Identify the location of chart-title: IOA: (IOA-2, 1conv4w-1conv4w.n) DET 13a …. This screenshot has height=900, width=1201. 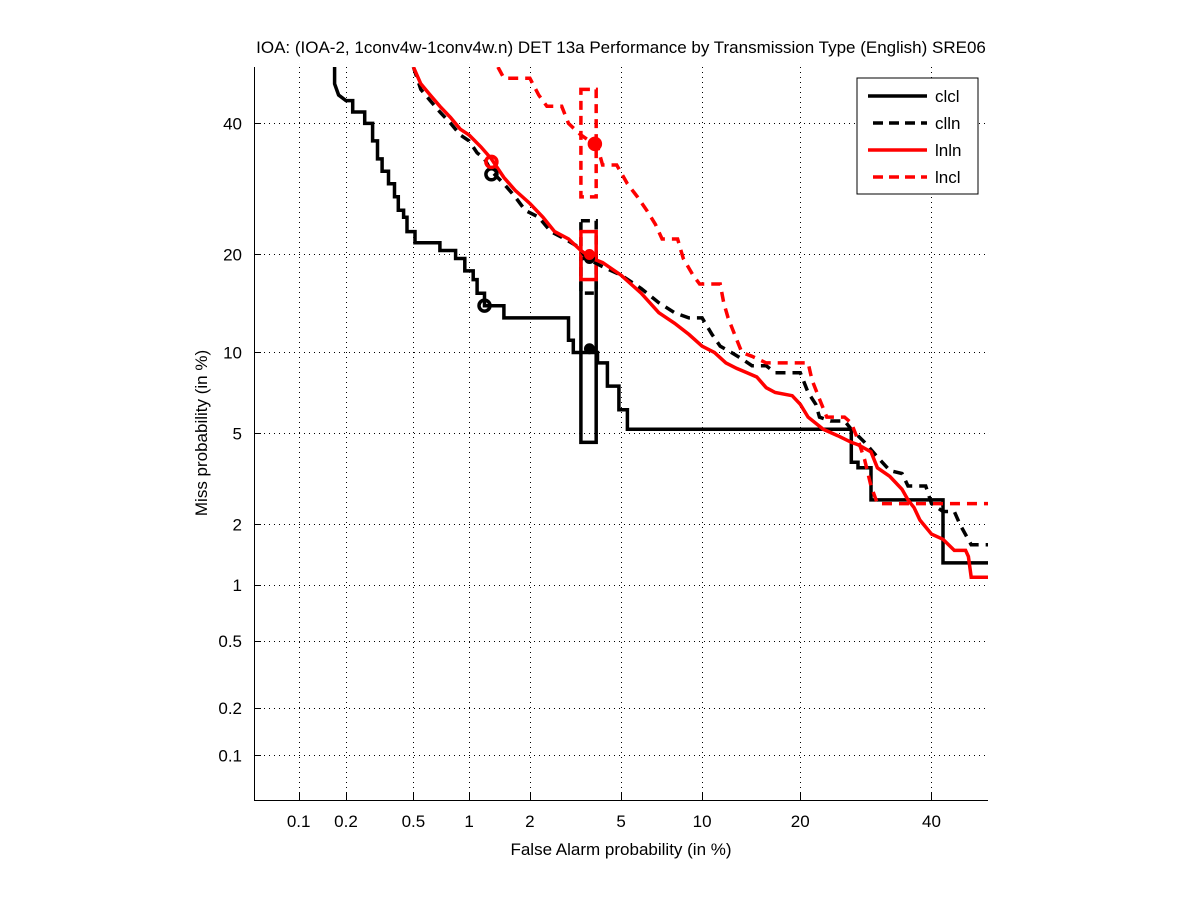
(621, 47).